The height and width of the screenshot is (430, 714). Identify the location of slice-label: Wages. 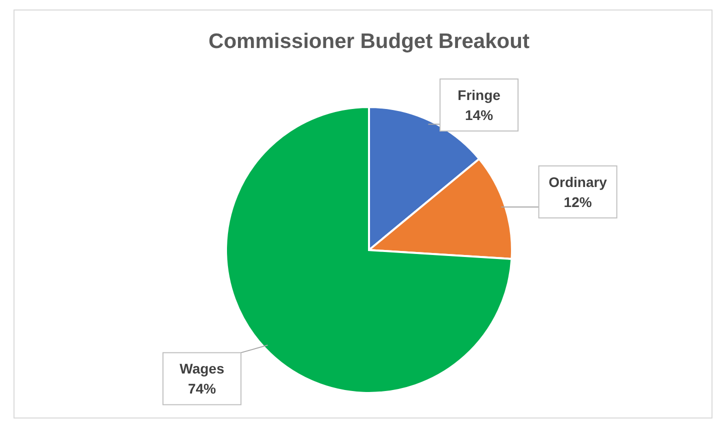
(202, 368).